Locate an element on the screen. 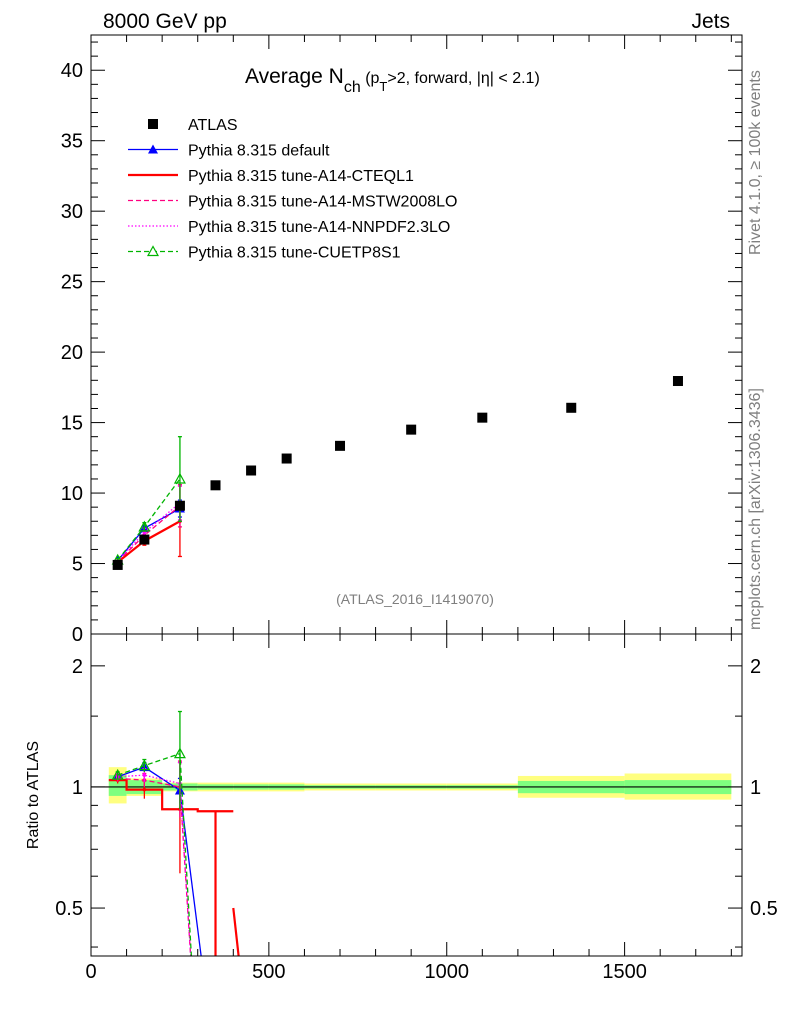  chart-title-main: Average N is located at coordinates (294, 76).